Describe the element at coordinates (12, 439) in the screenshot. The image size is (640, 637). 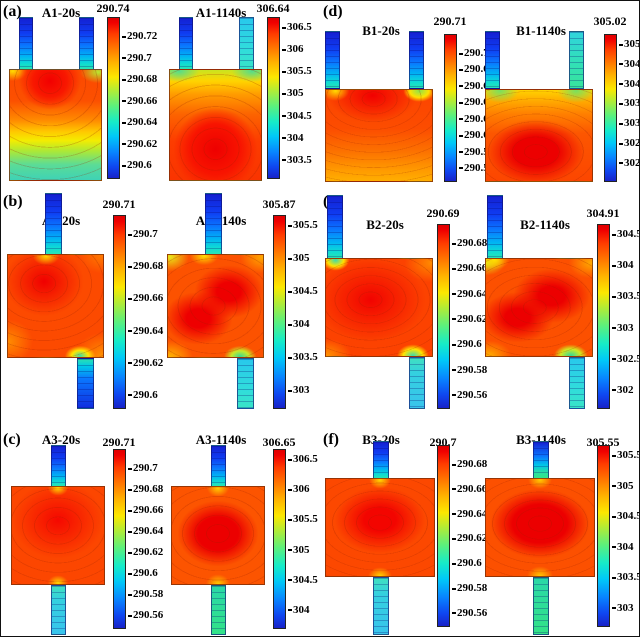
I see `panel-label: (c)` at that location.